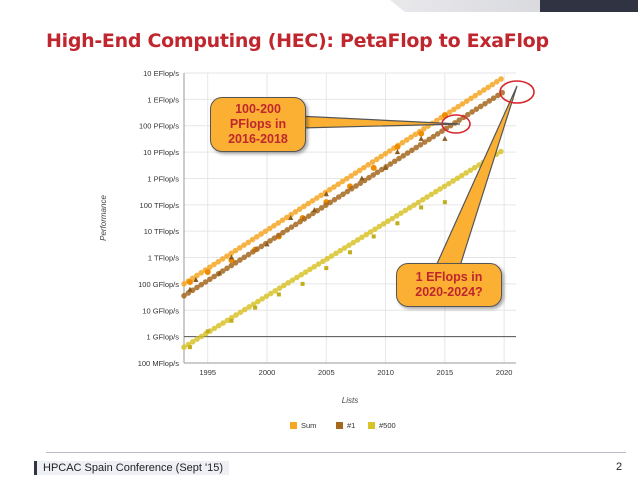 Image resolution: width=638 pixels, height=479 pixels. I want to click on y-tick-label-10: 1 GFlop/s, so click(162, 337).